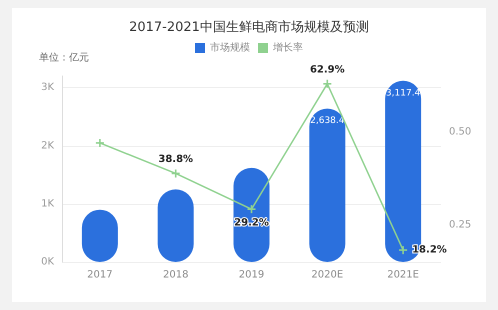 The width and height of the screenshot is (498, 310). Describe the element at coordinates (47, 262) in the screenshot. I see `y-tick-label: 0K` at that location.